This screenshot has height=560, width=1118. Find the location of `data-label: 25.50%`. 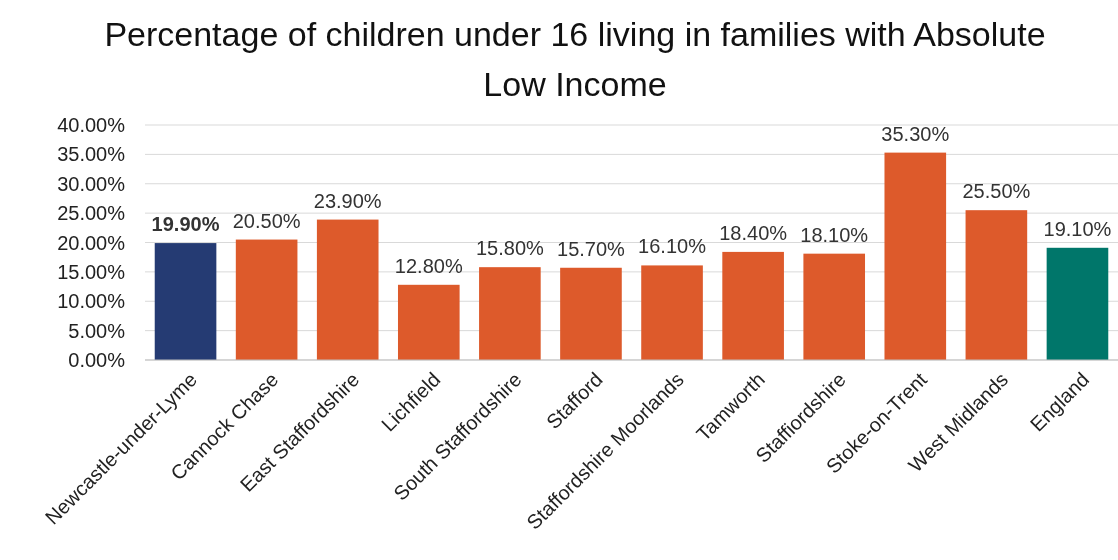

data-label: 25.50% is located at coordinates (996, 191).